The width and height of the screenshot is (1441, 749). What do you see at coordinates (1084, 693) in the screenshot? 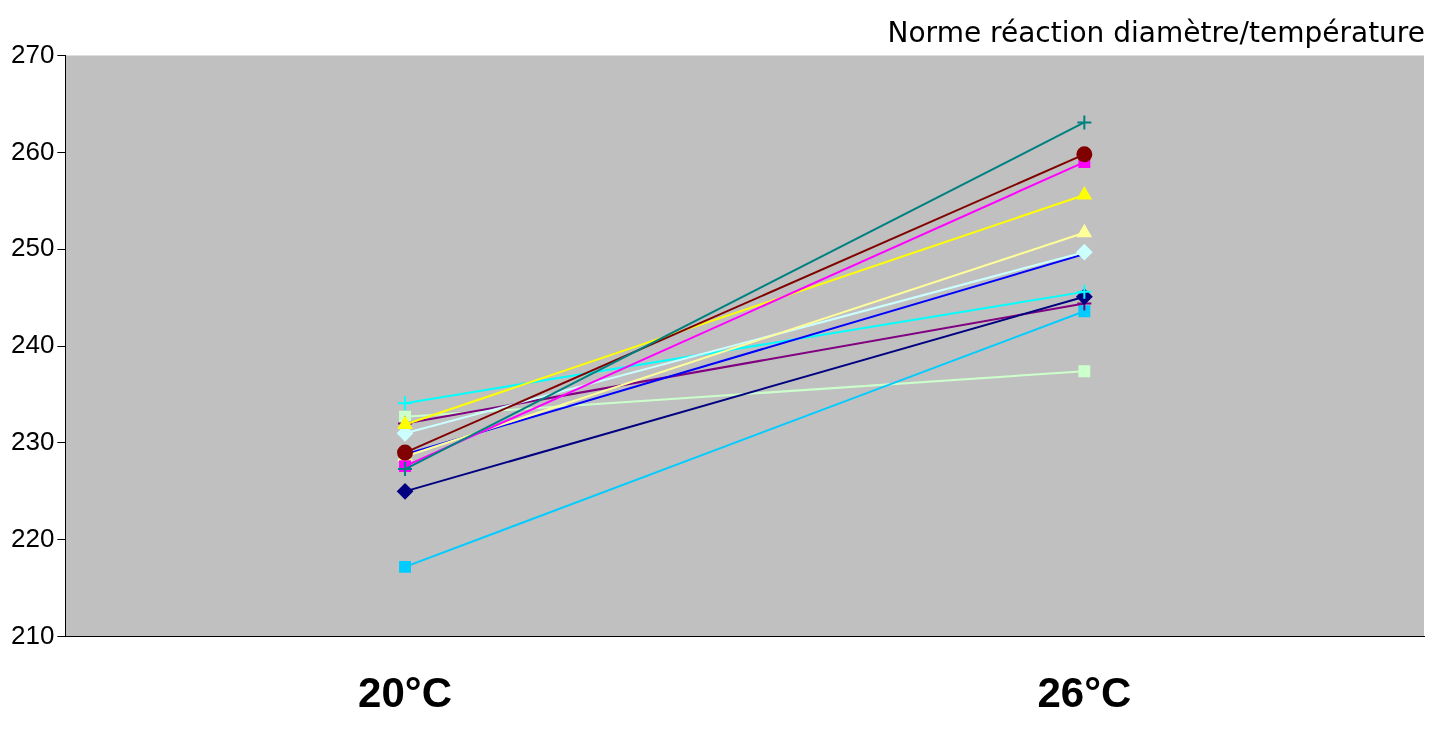
I see `x-tick-label: 26°C` at bounding box center [1084, 693].